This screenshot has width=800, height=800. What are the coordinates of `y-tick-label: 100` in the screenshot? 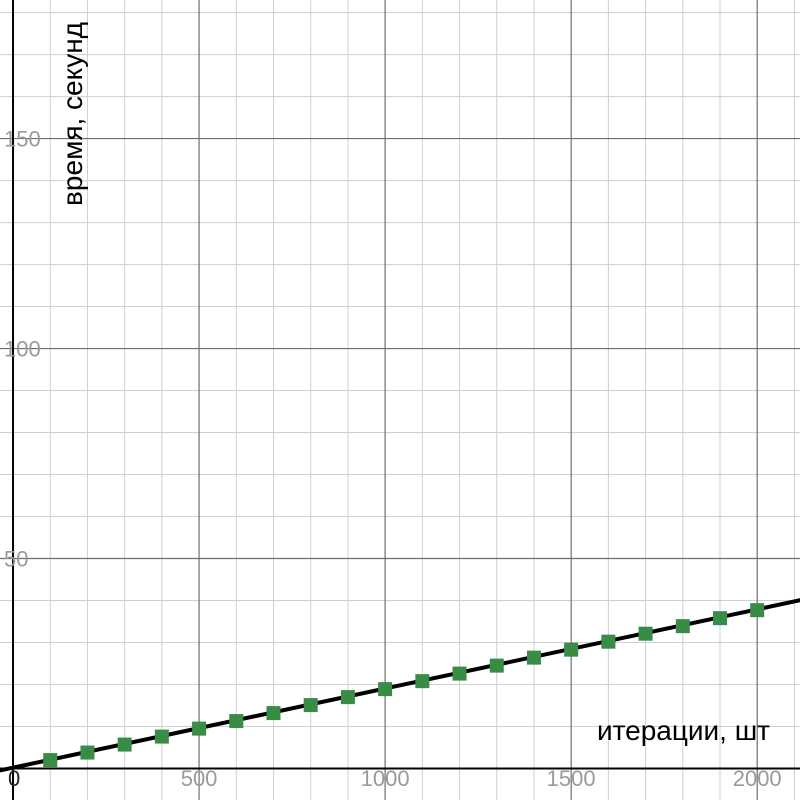 It's located at (22, 349).